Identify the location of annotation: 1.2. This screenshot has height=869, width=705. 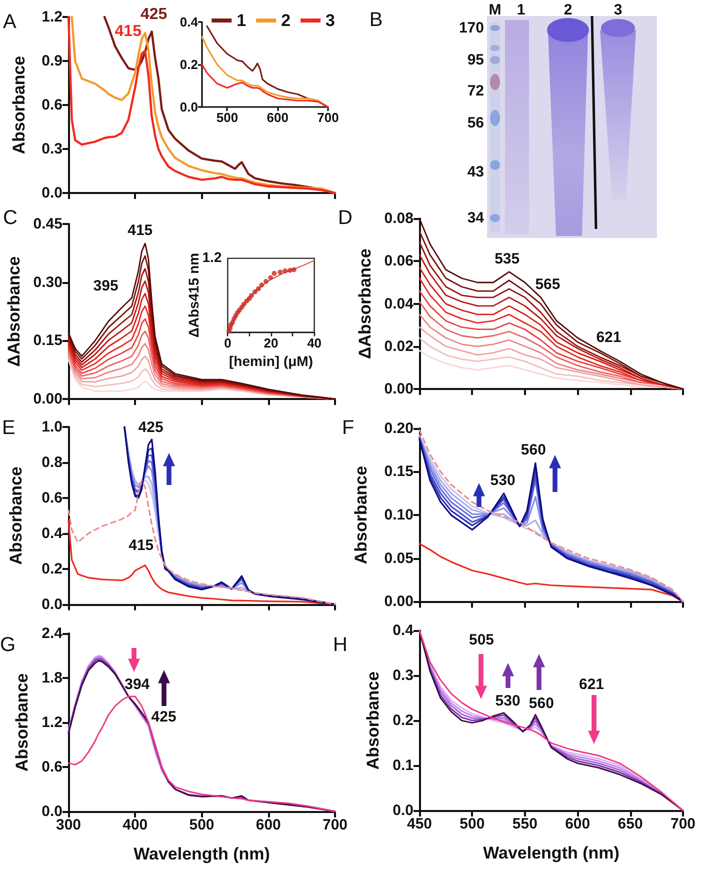
(212, 257).